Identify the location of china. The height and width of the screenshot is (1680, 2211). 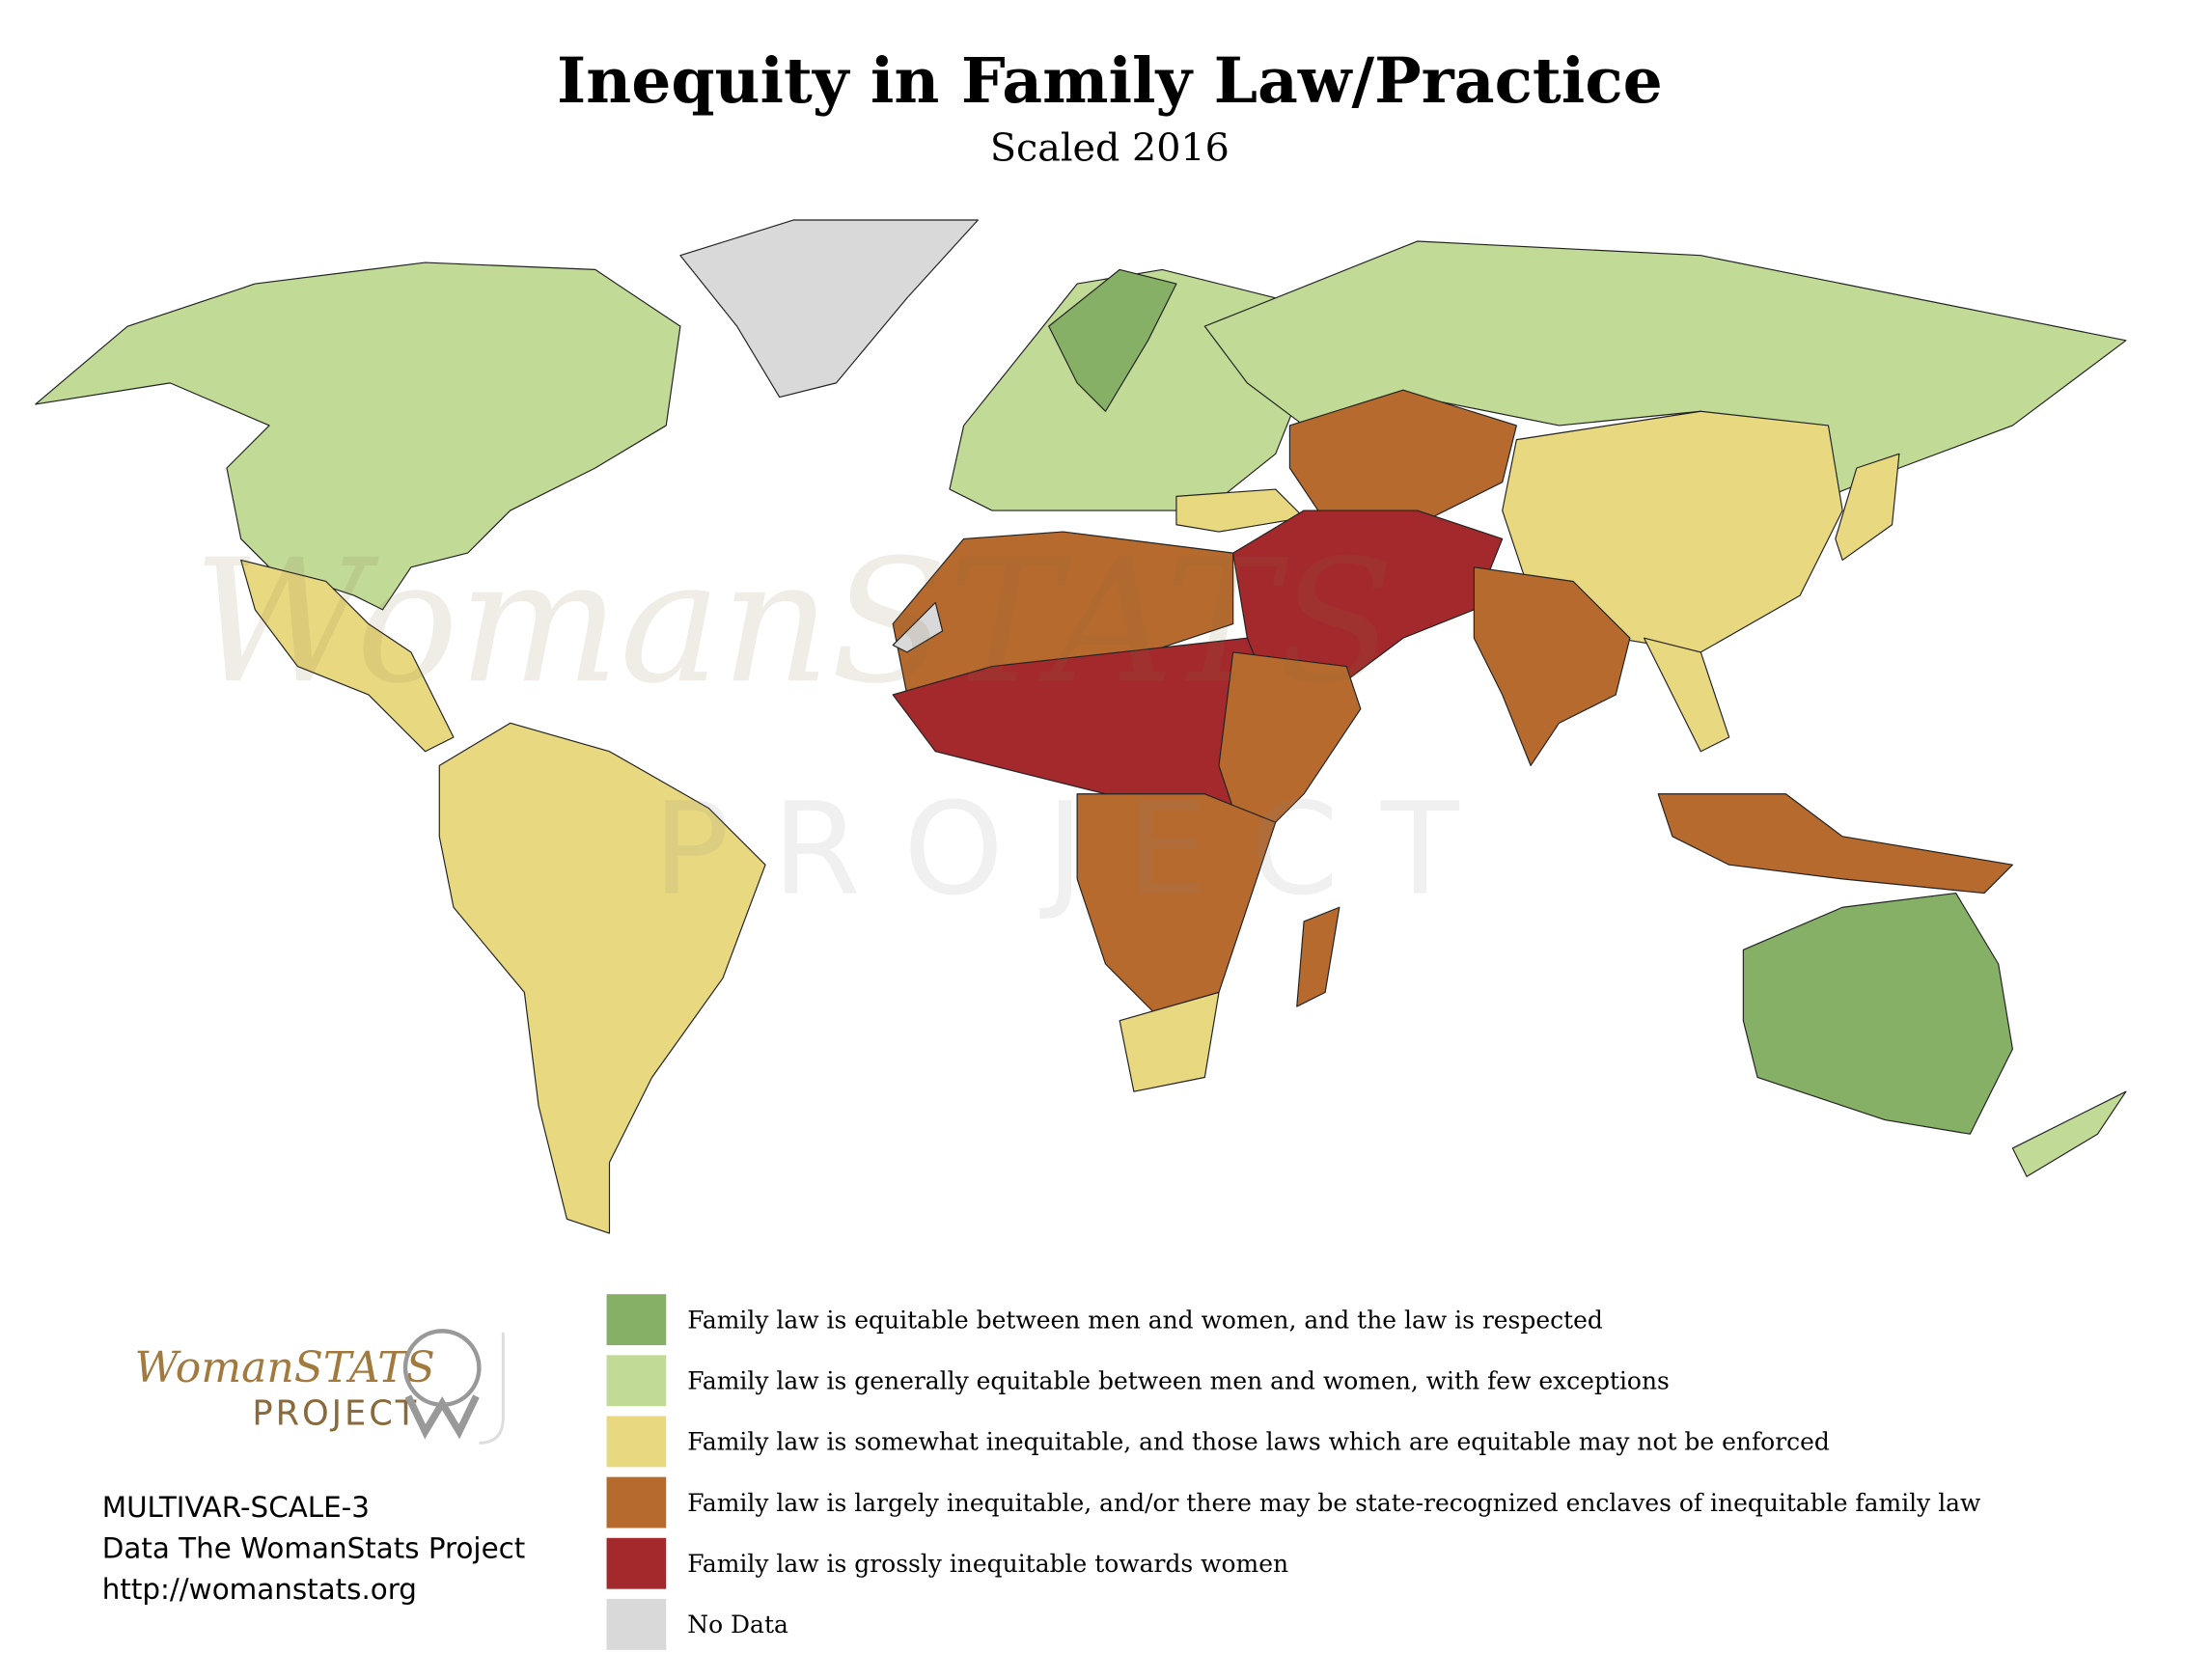
(1672, 532).